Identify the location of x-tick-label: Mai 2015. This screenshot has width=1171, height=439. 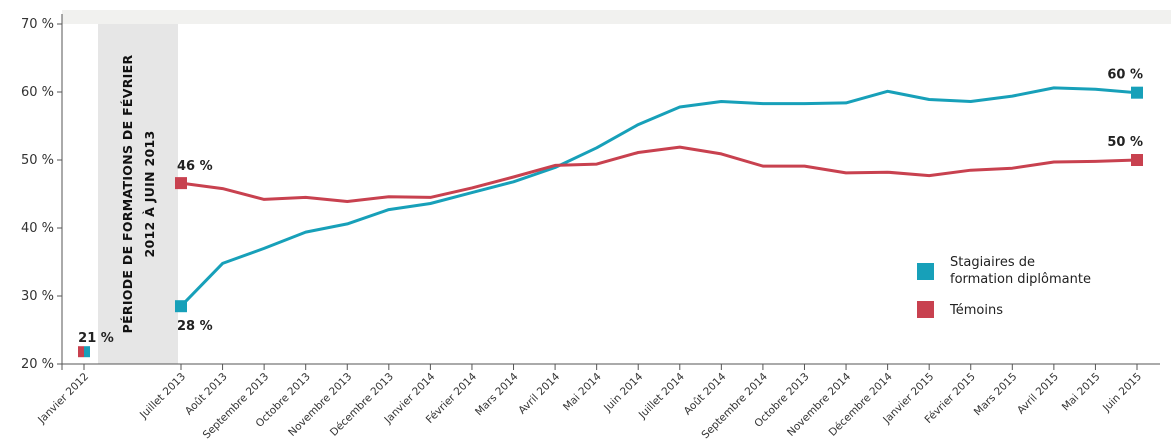
(1081, 392).